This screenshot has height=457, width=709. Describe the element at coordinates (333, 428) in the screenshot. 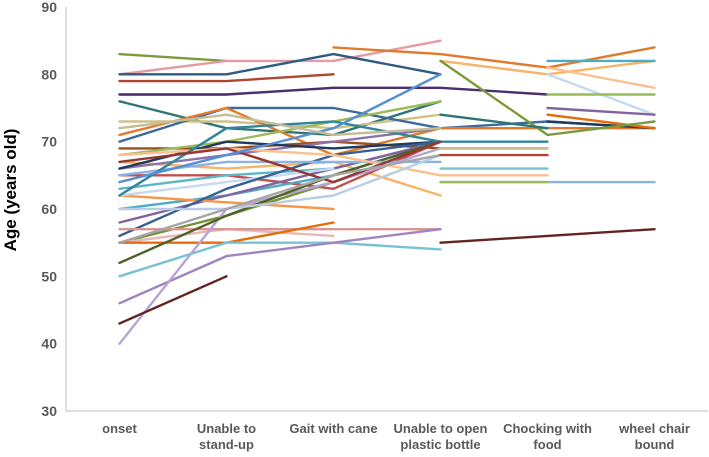

I see `x-tick-label: Gait with cane` at that location.